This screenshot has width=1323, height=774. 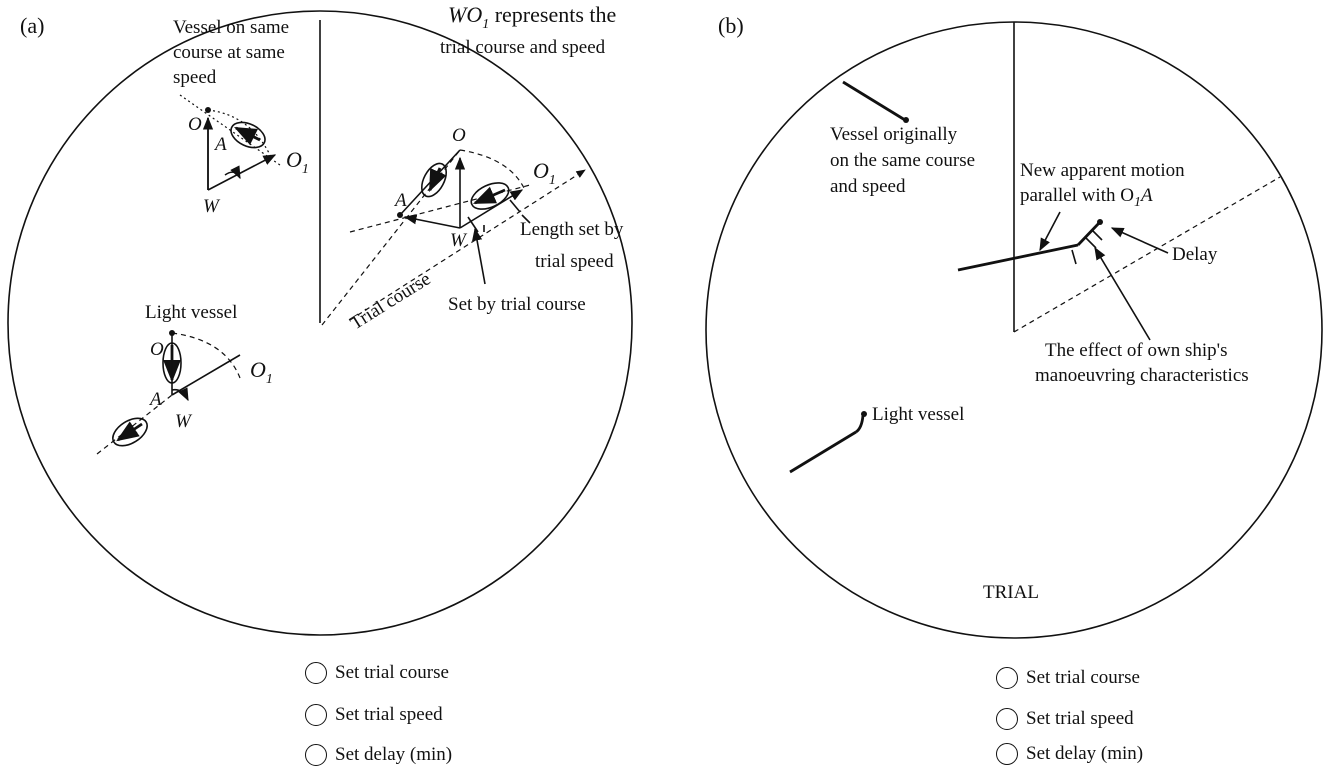 What do you see at coordinates (572, 229) in the screenshot?
I see `label-length-set-1: Length set by` at bounding box center [572, 229].